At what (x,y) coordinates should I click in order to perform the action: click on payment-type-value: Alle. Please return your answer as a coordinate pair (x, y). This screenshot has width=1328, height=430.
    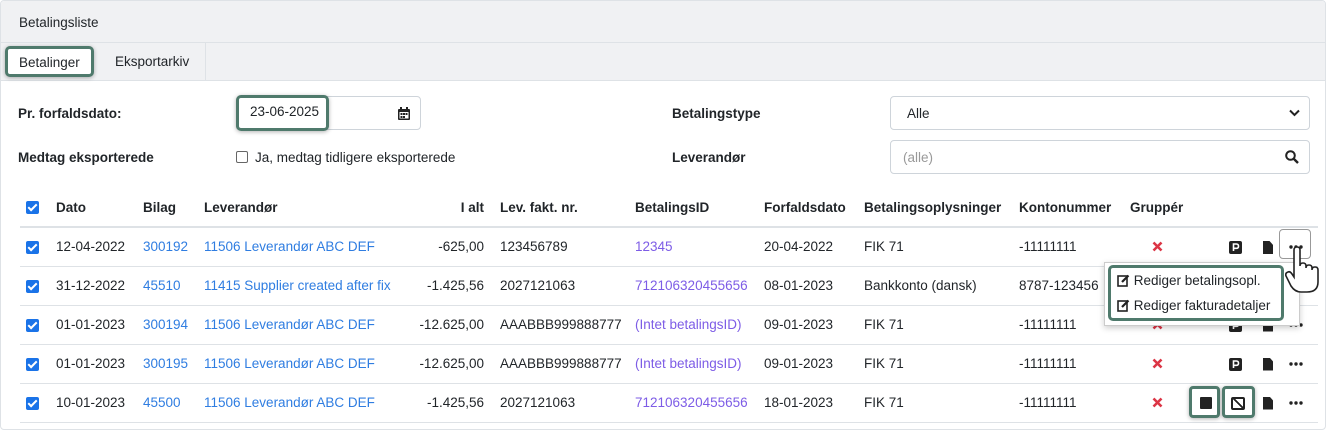
    Looking at the image, I should click on (918, 113).